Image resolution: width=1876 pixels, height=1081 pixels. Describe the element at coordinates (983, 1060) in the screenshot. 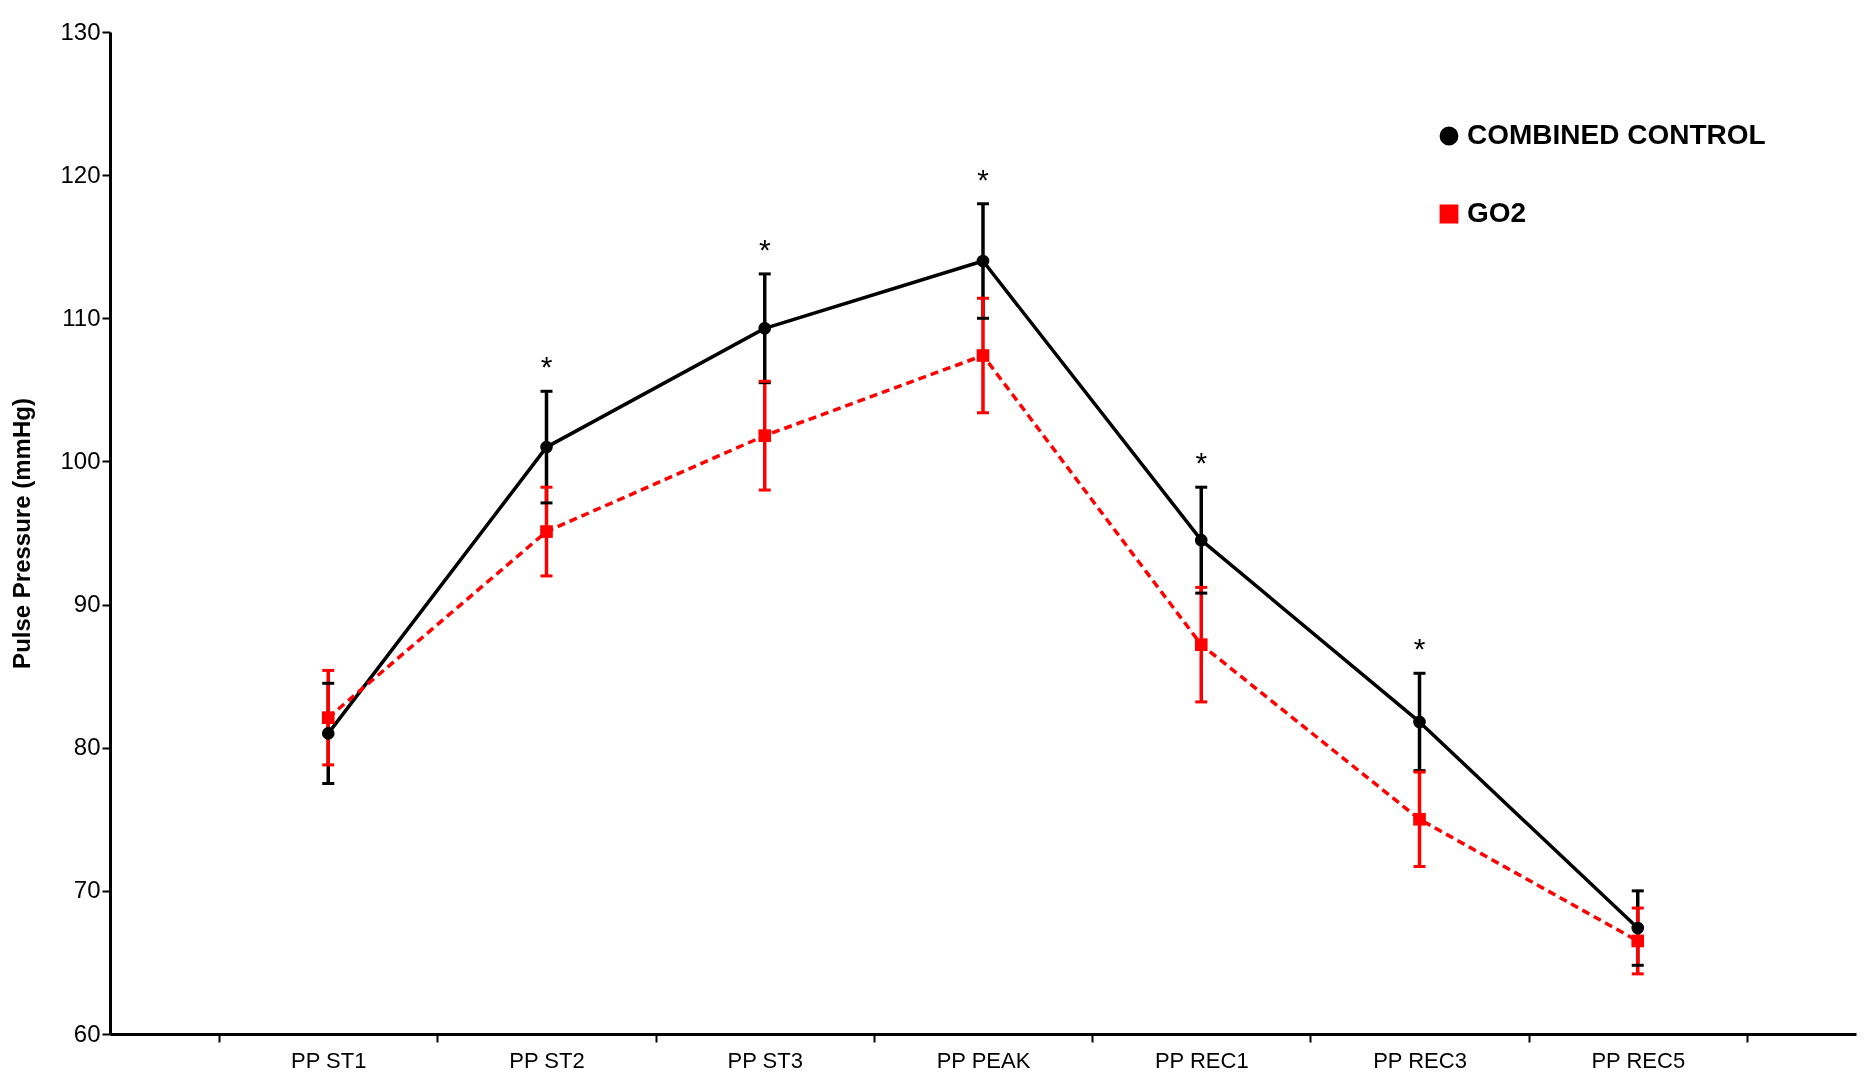

I see `x-tick-label: PP PEAK` at that location.